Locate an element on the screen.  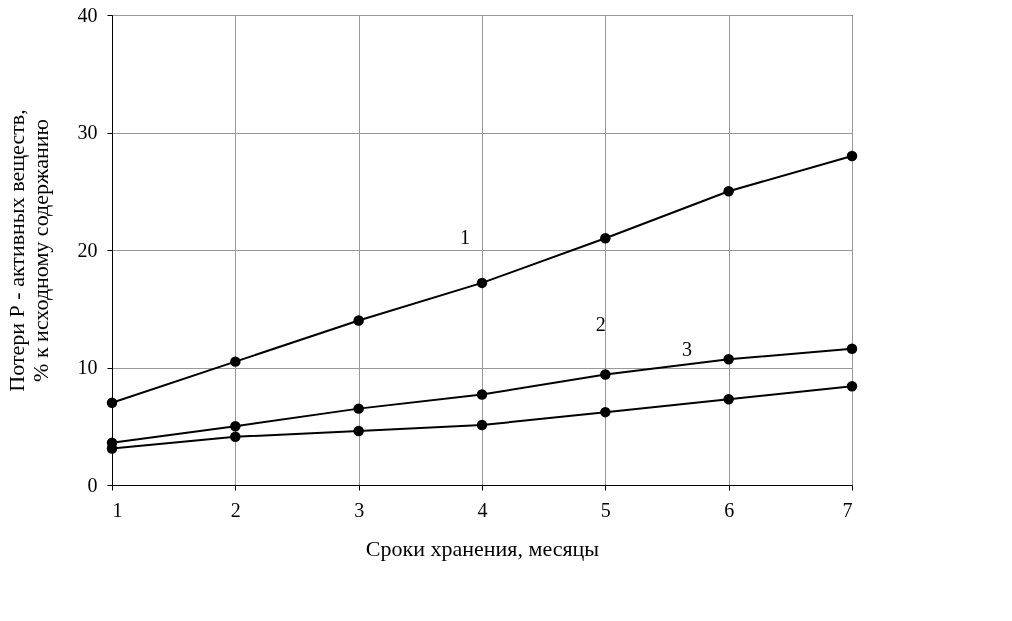
x-tick-label: 3 is located at coordinates (359, 509).